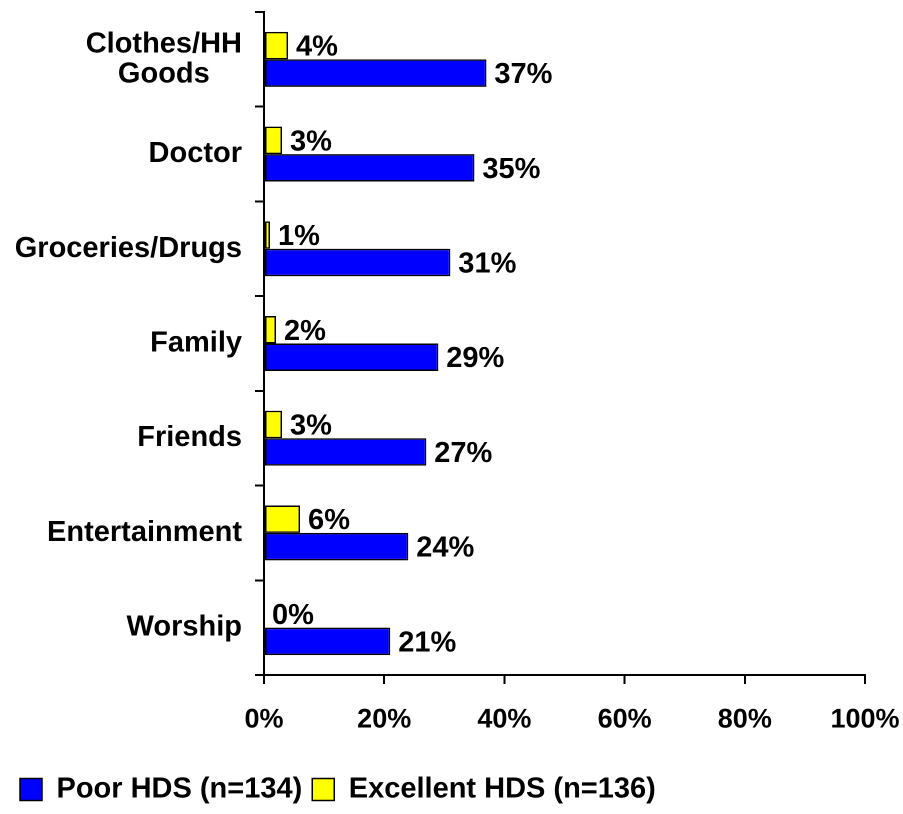  What do you see at coordinates (329, 520) in the screenshot?
I see `data-label: 6%` at bounding box center [329, 520].